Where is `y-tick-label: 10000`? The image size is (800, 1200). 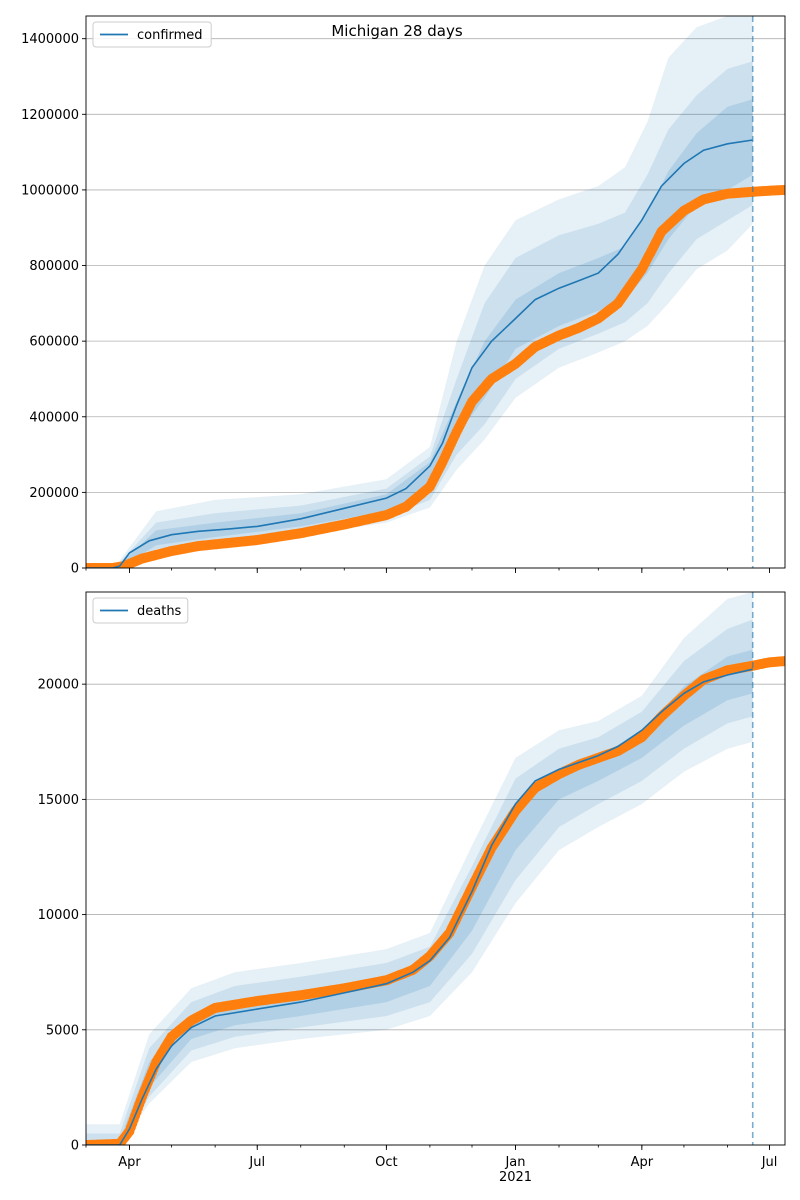
y-tick-label: 10000 is located at coordinates (58, 915).